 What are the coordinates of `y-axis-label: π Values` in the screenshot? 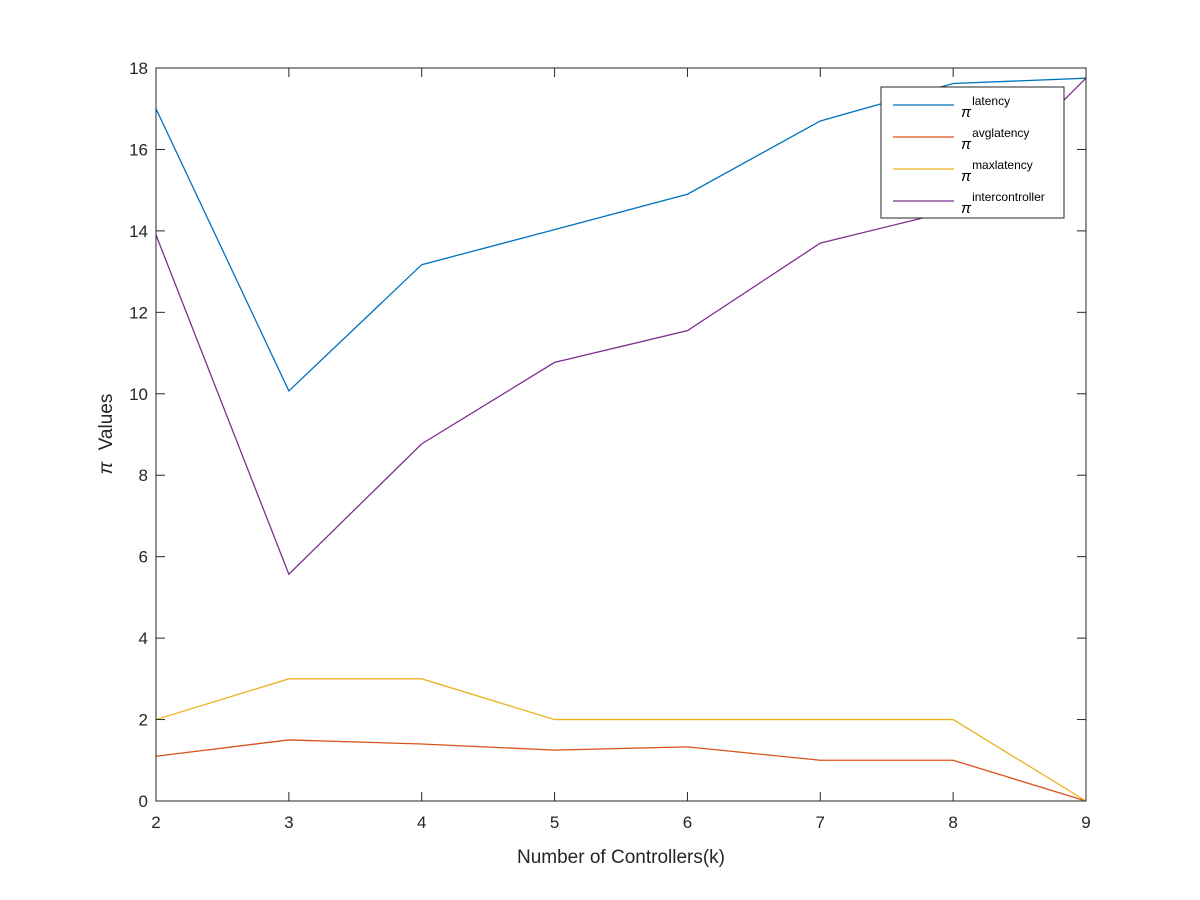 It's located at (106, 434).